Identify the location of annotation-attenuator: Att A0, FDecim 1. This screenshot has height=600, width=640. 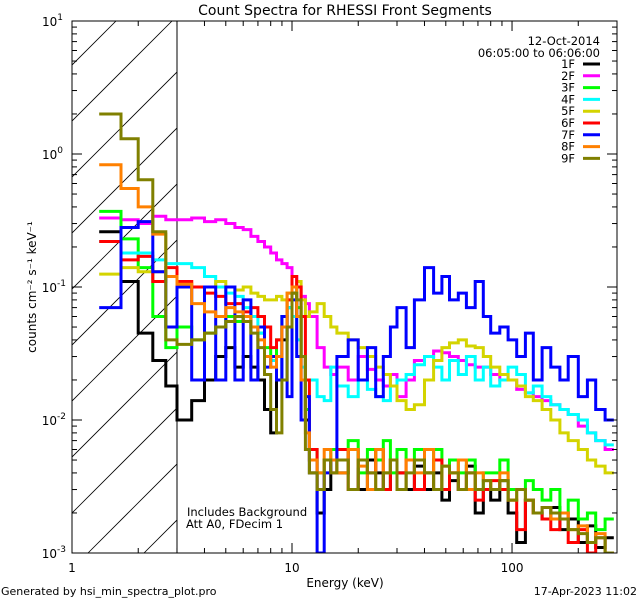
(234, 524).